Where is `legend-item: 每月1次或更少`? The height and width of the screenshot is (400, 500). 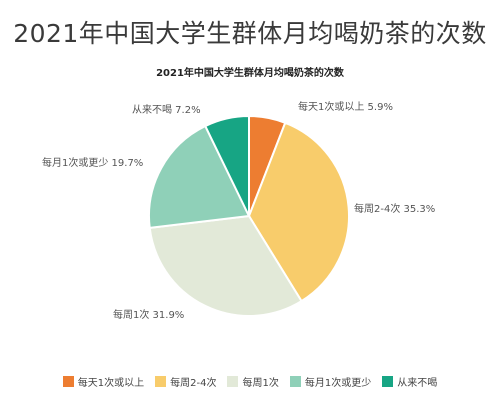 legend-item: 每月1次或更少 is located at coordinates (330, 381).